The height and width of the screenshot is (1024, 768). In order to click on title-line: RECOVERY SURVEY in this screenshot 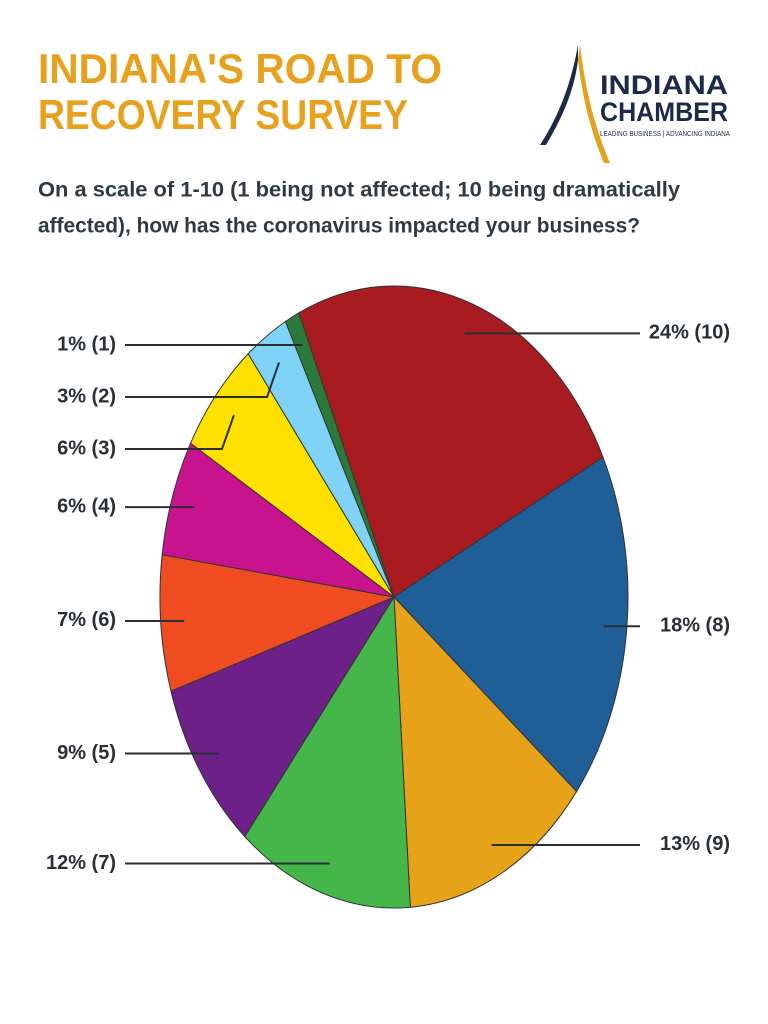, I will do `click(223, 114)`.